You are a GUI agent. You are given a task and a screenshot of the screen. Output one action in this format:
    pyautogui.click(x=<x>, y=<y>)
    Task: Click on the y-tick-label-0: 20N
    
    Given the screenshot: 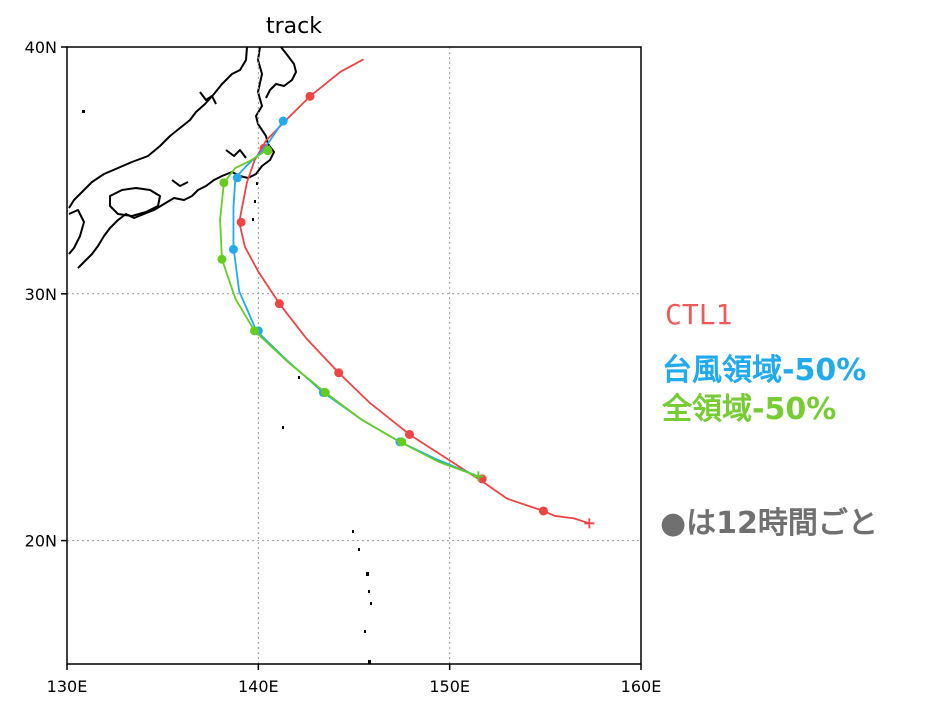 What is the action you would take?
    pyautogui.click(x=41, y=541)
    